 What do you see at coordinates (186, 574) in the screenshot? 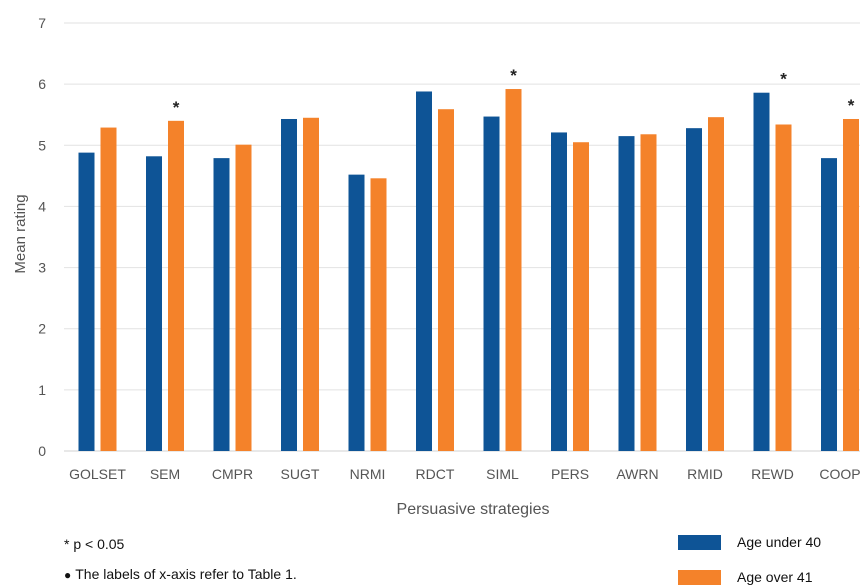
I see `table-reference-text: The labels of x-axis refer to Table 1.` at bounding box center [186, 574].